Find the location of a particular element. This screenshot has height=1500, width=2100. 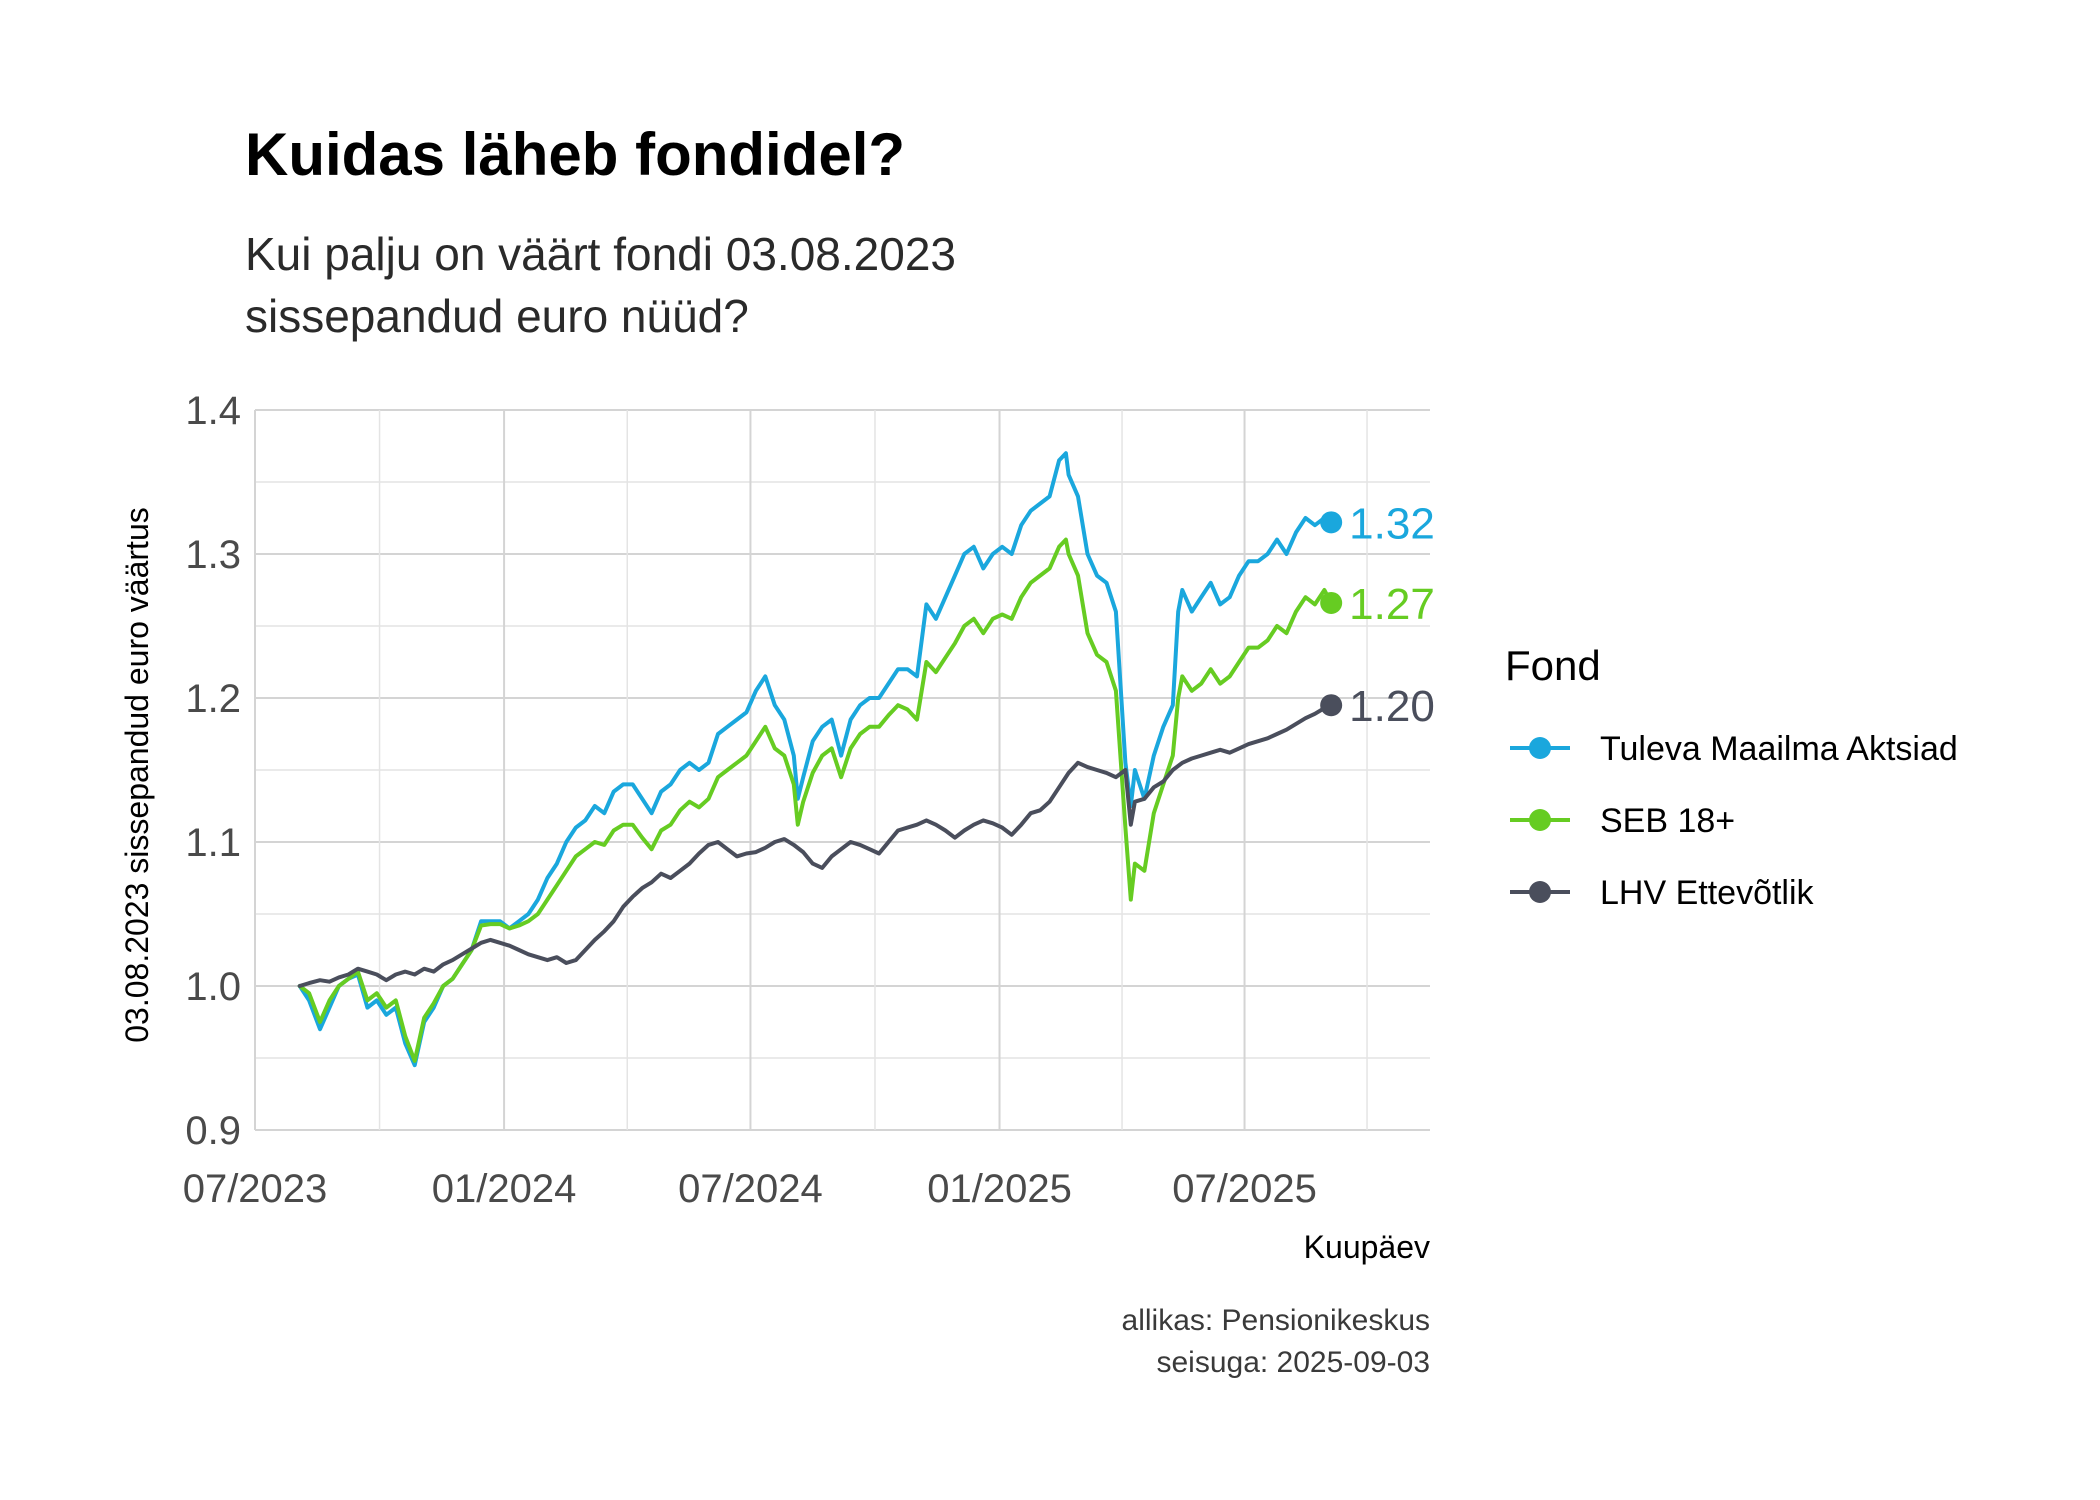

legend-label: SEB 18+ is located at coordinates (1667, 821).